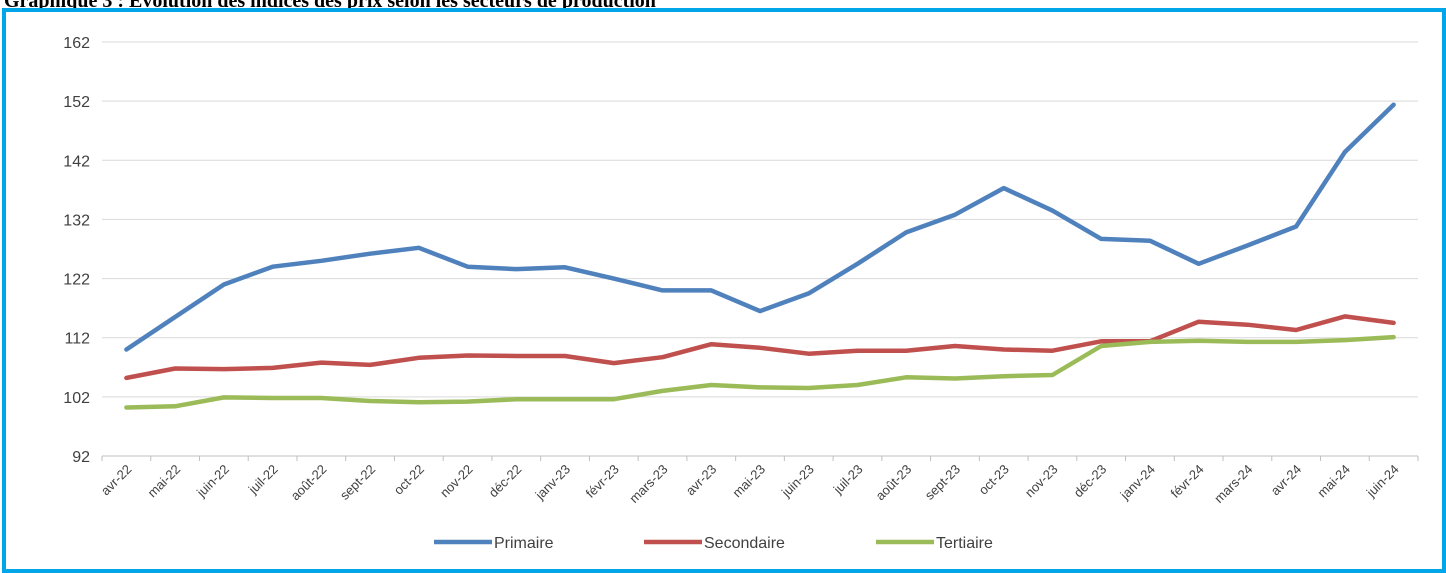  Describe the element at coordinates (164, 481) in the screenshot. I see `x-tick-label: mai-22` at that location.